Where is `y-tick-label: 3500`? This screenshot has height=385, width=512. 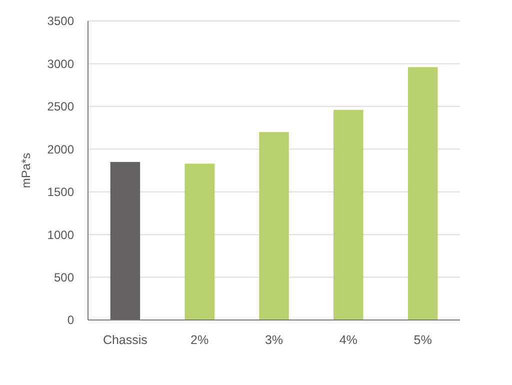
y-tick-label: 3500 is located at coordinates (60, 21).